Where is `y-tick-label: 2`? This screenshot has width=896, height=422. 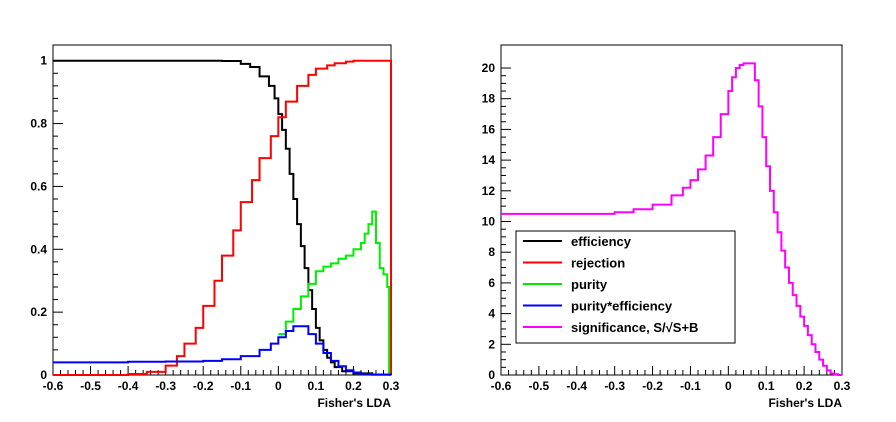 y-tick-label: 2 is located at coordinates (491, 344).